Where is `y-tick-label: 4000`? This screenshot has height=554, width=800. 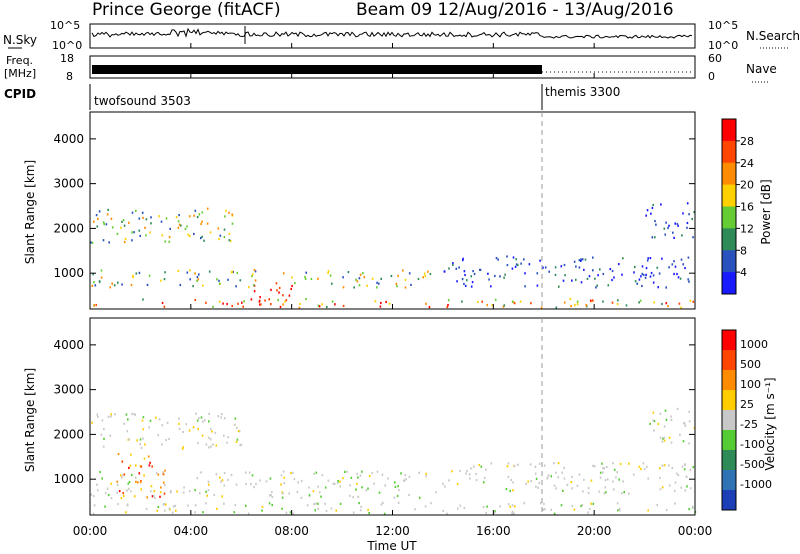
y-tick-label: 4000 is located at coordinates (68, 139).